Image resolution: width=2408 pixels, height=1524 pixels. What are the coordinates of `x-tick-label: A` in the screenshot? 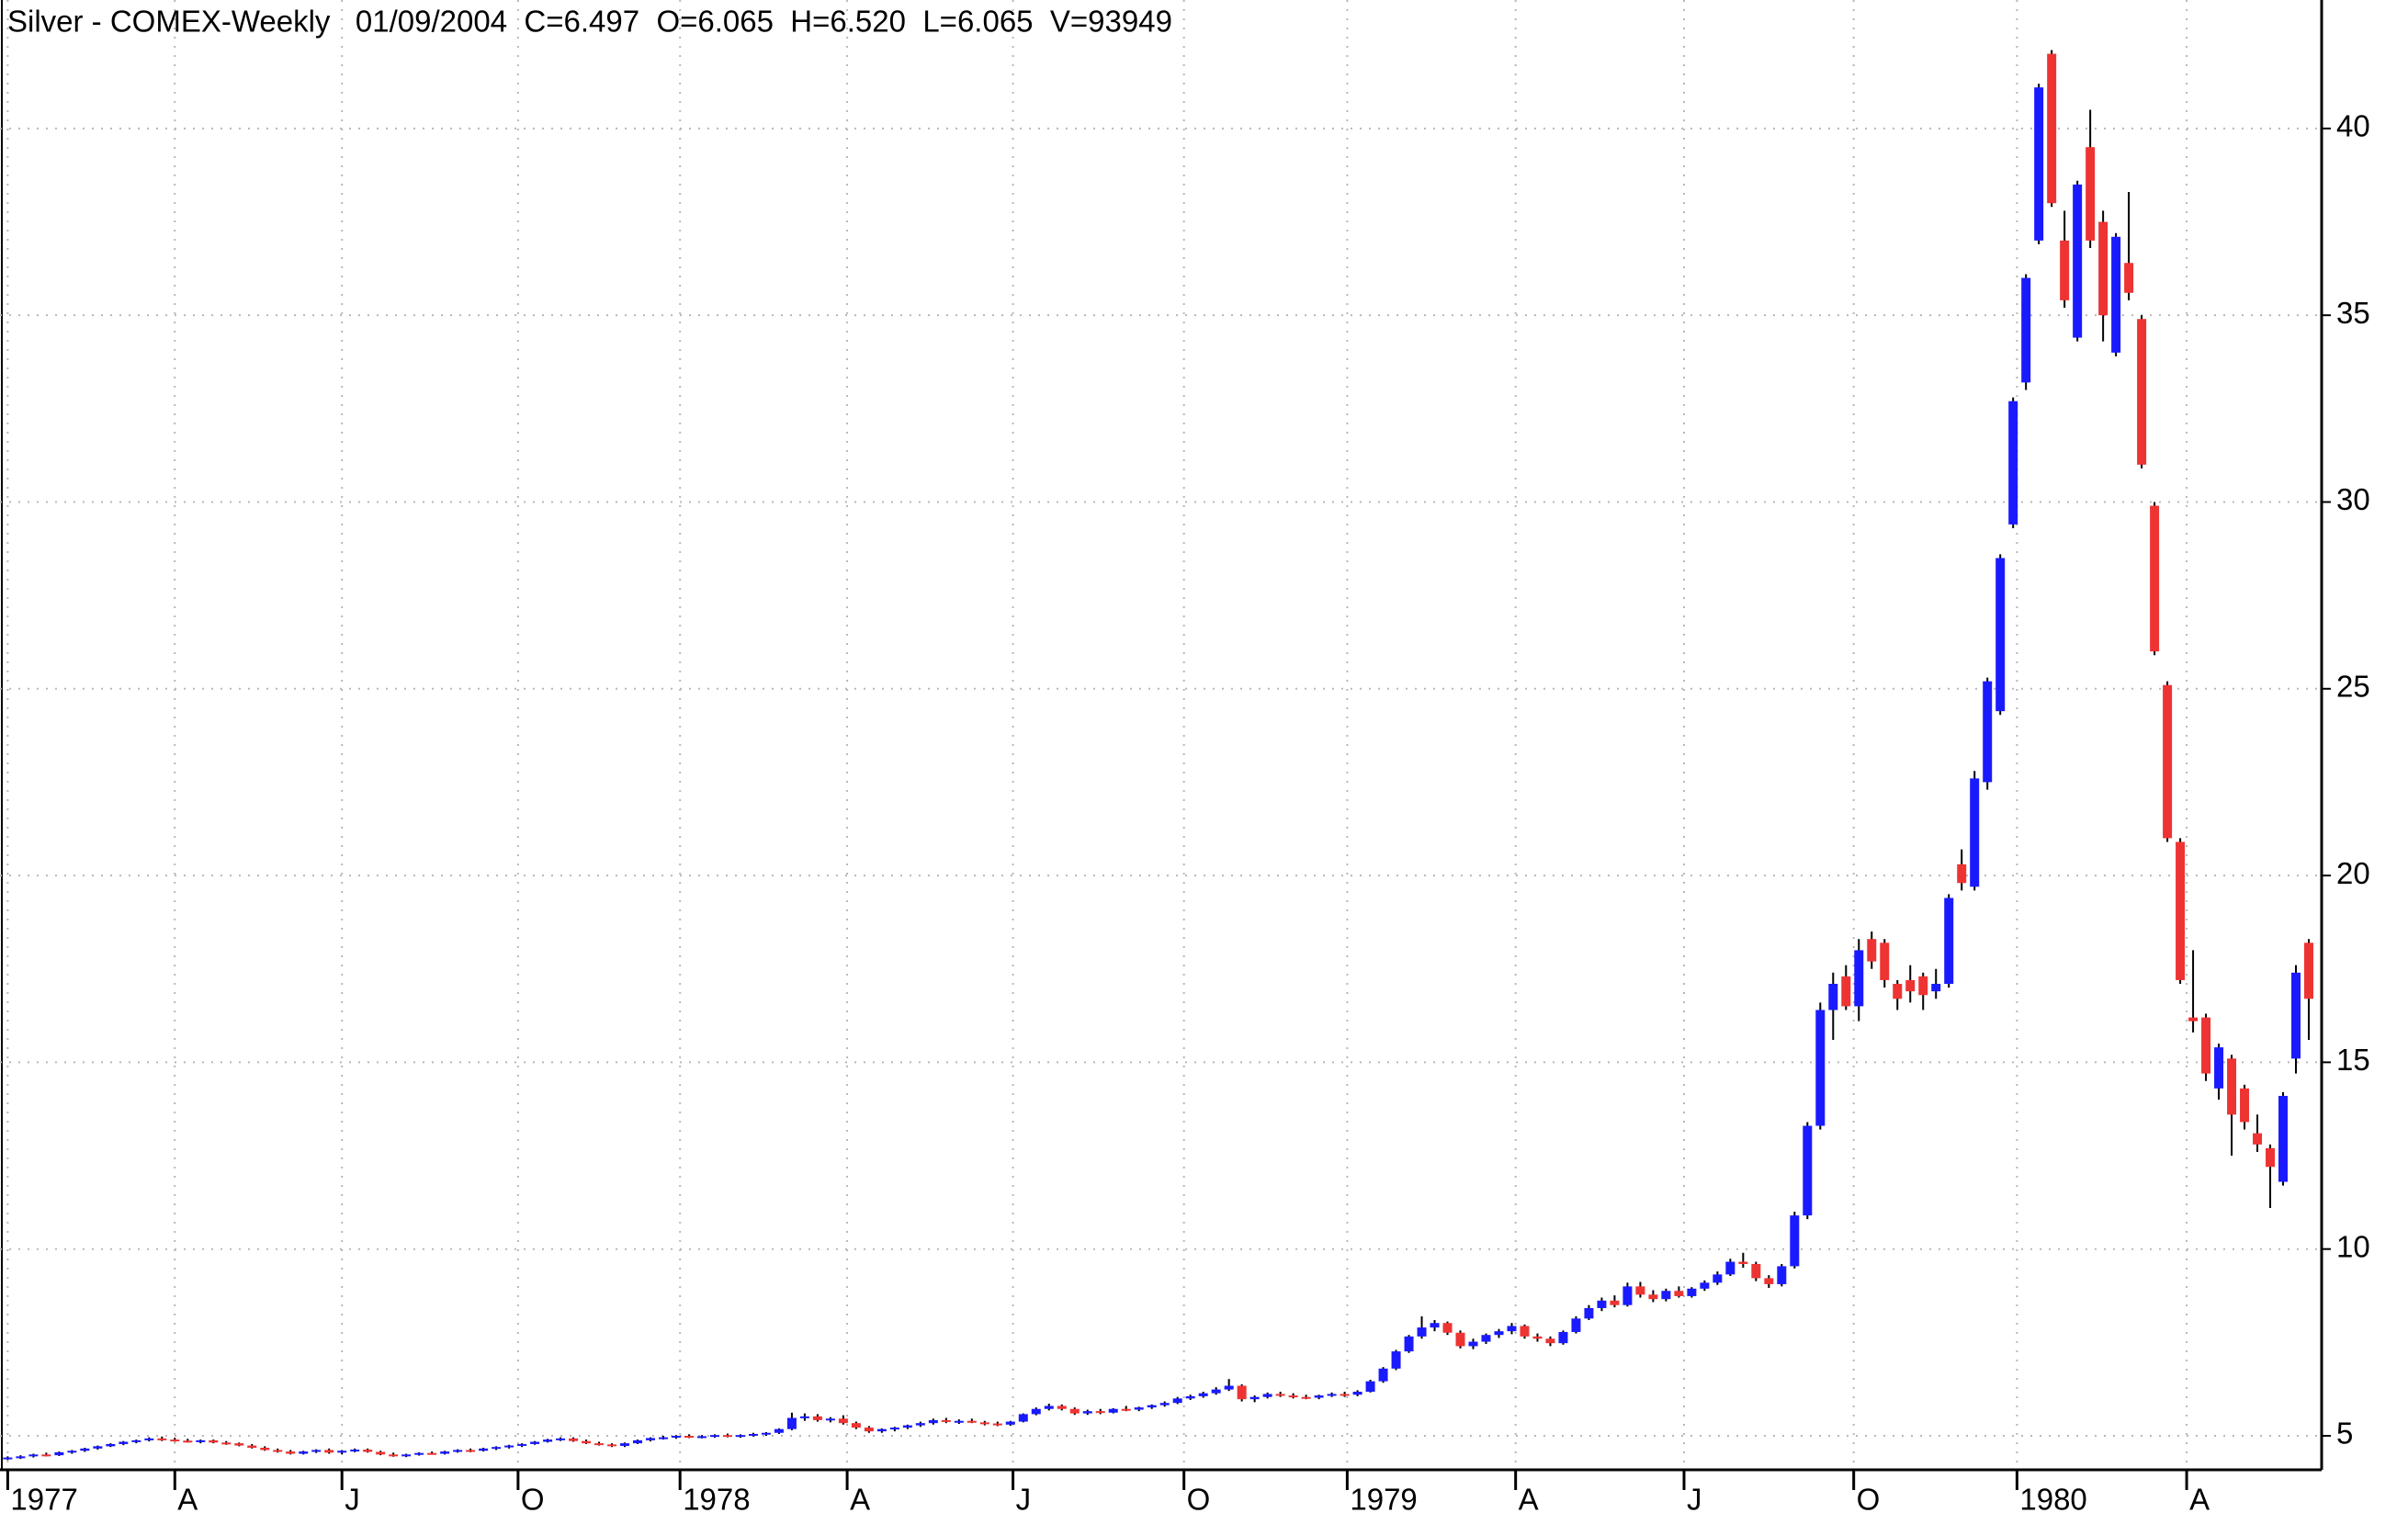 It's located at (2200, 1500).